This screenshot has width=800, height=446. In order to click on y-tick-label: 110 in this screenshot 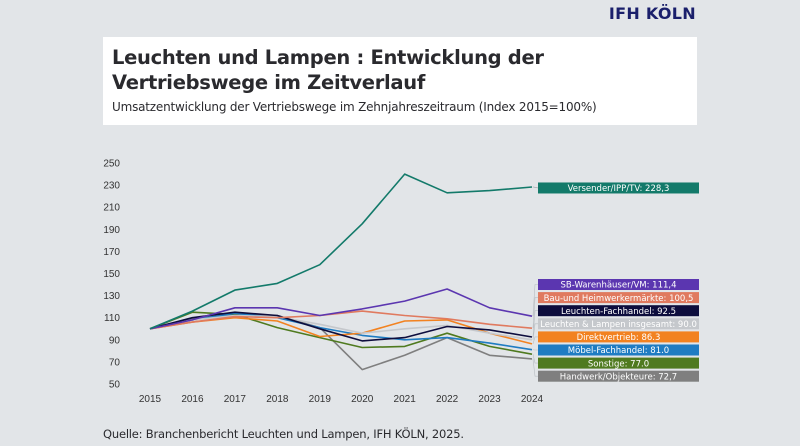, I will do `click(112, 318)`.